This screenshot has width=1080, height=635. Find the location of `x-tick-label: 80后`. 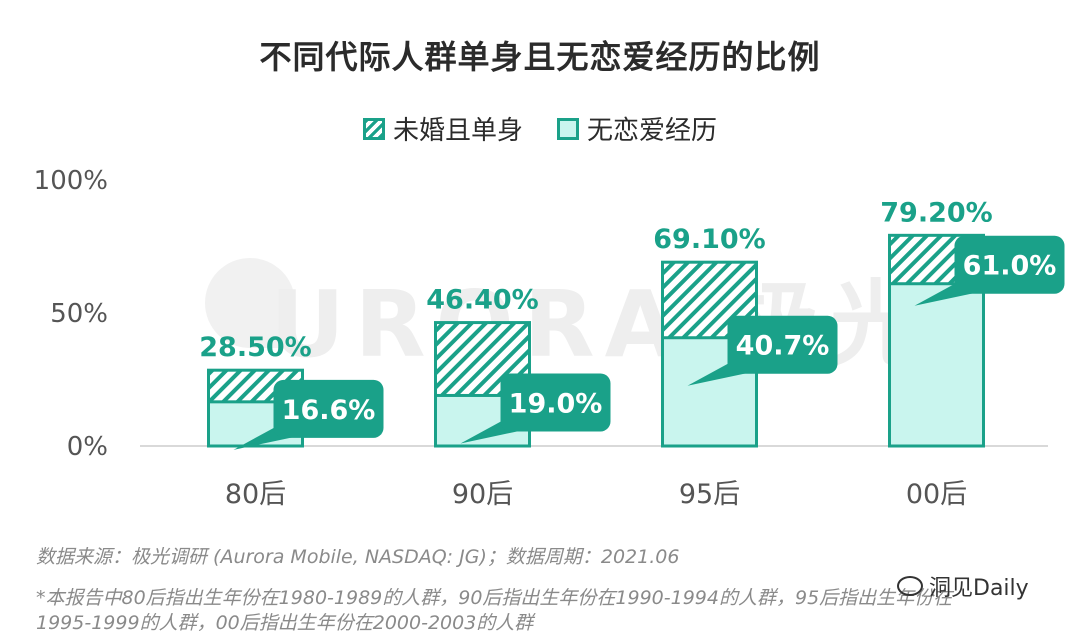

x-tick-label: 80后 is located at coordinates (255, 494).